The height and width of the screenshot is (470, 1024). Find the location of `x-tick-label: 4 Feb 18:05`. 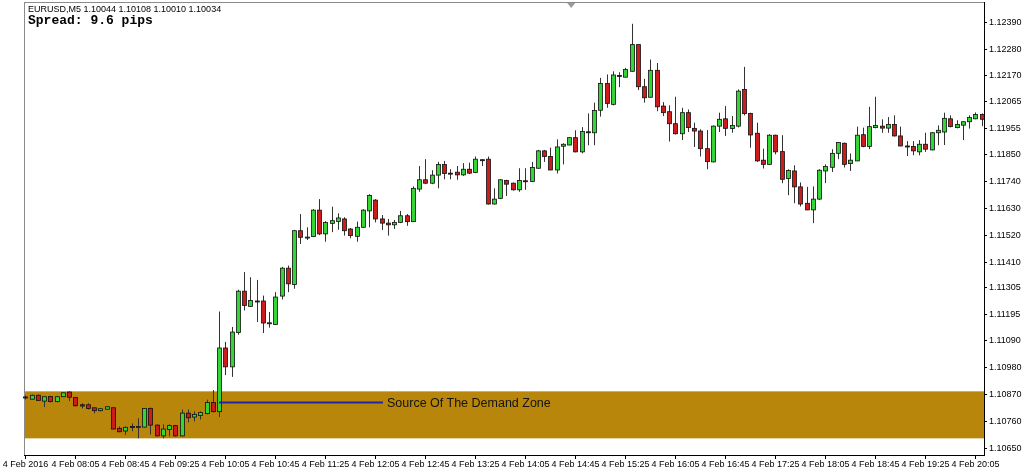

x-tick-label: 4 Feb 18:05 is located at coordinates (825, 464).